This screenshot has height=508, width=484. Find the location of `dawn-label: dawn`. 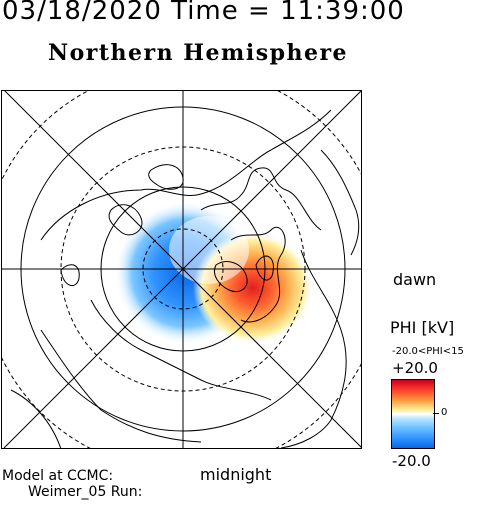

dawn-label: dawn is located at coordinates (415, 279).